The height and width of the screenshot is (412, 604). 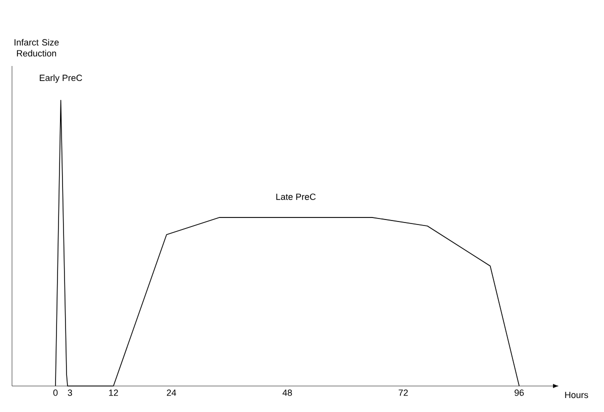 I want to click on text: Early PreC, so click(x=61, y=78).